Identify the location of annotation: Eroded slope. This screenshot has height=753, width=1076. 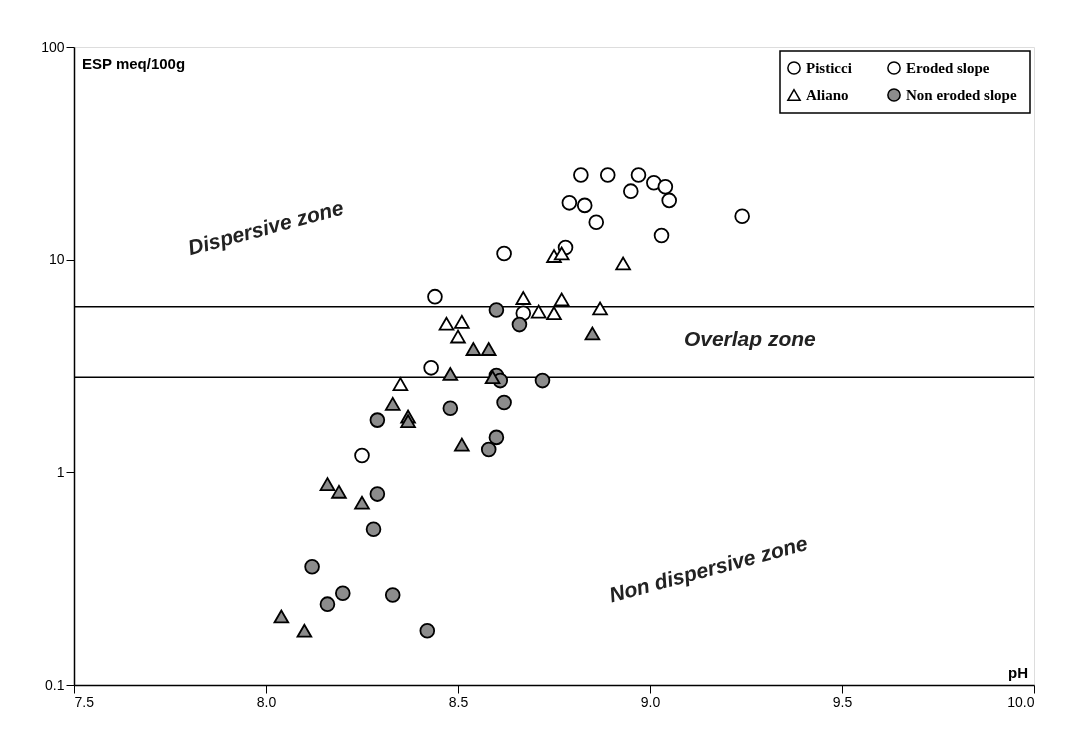
(948, 68).